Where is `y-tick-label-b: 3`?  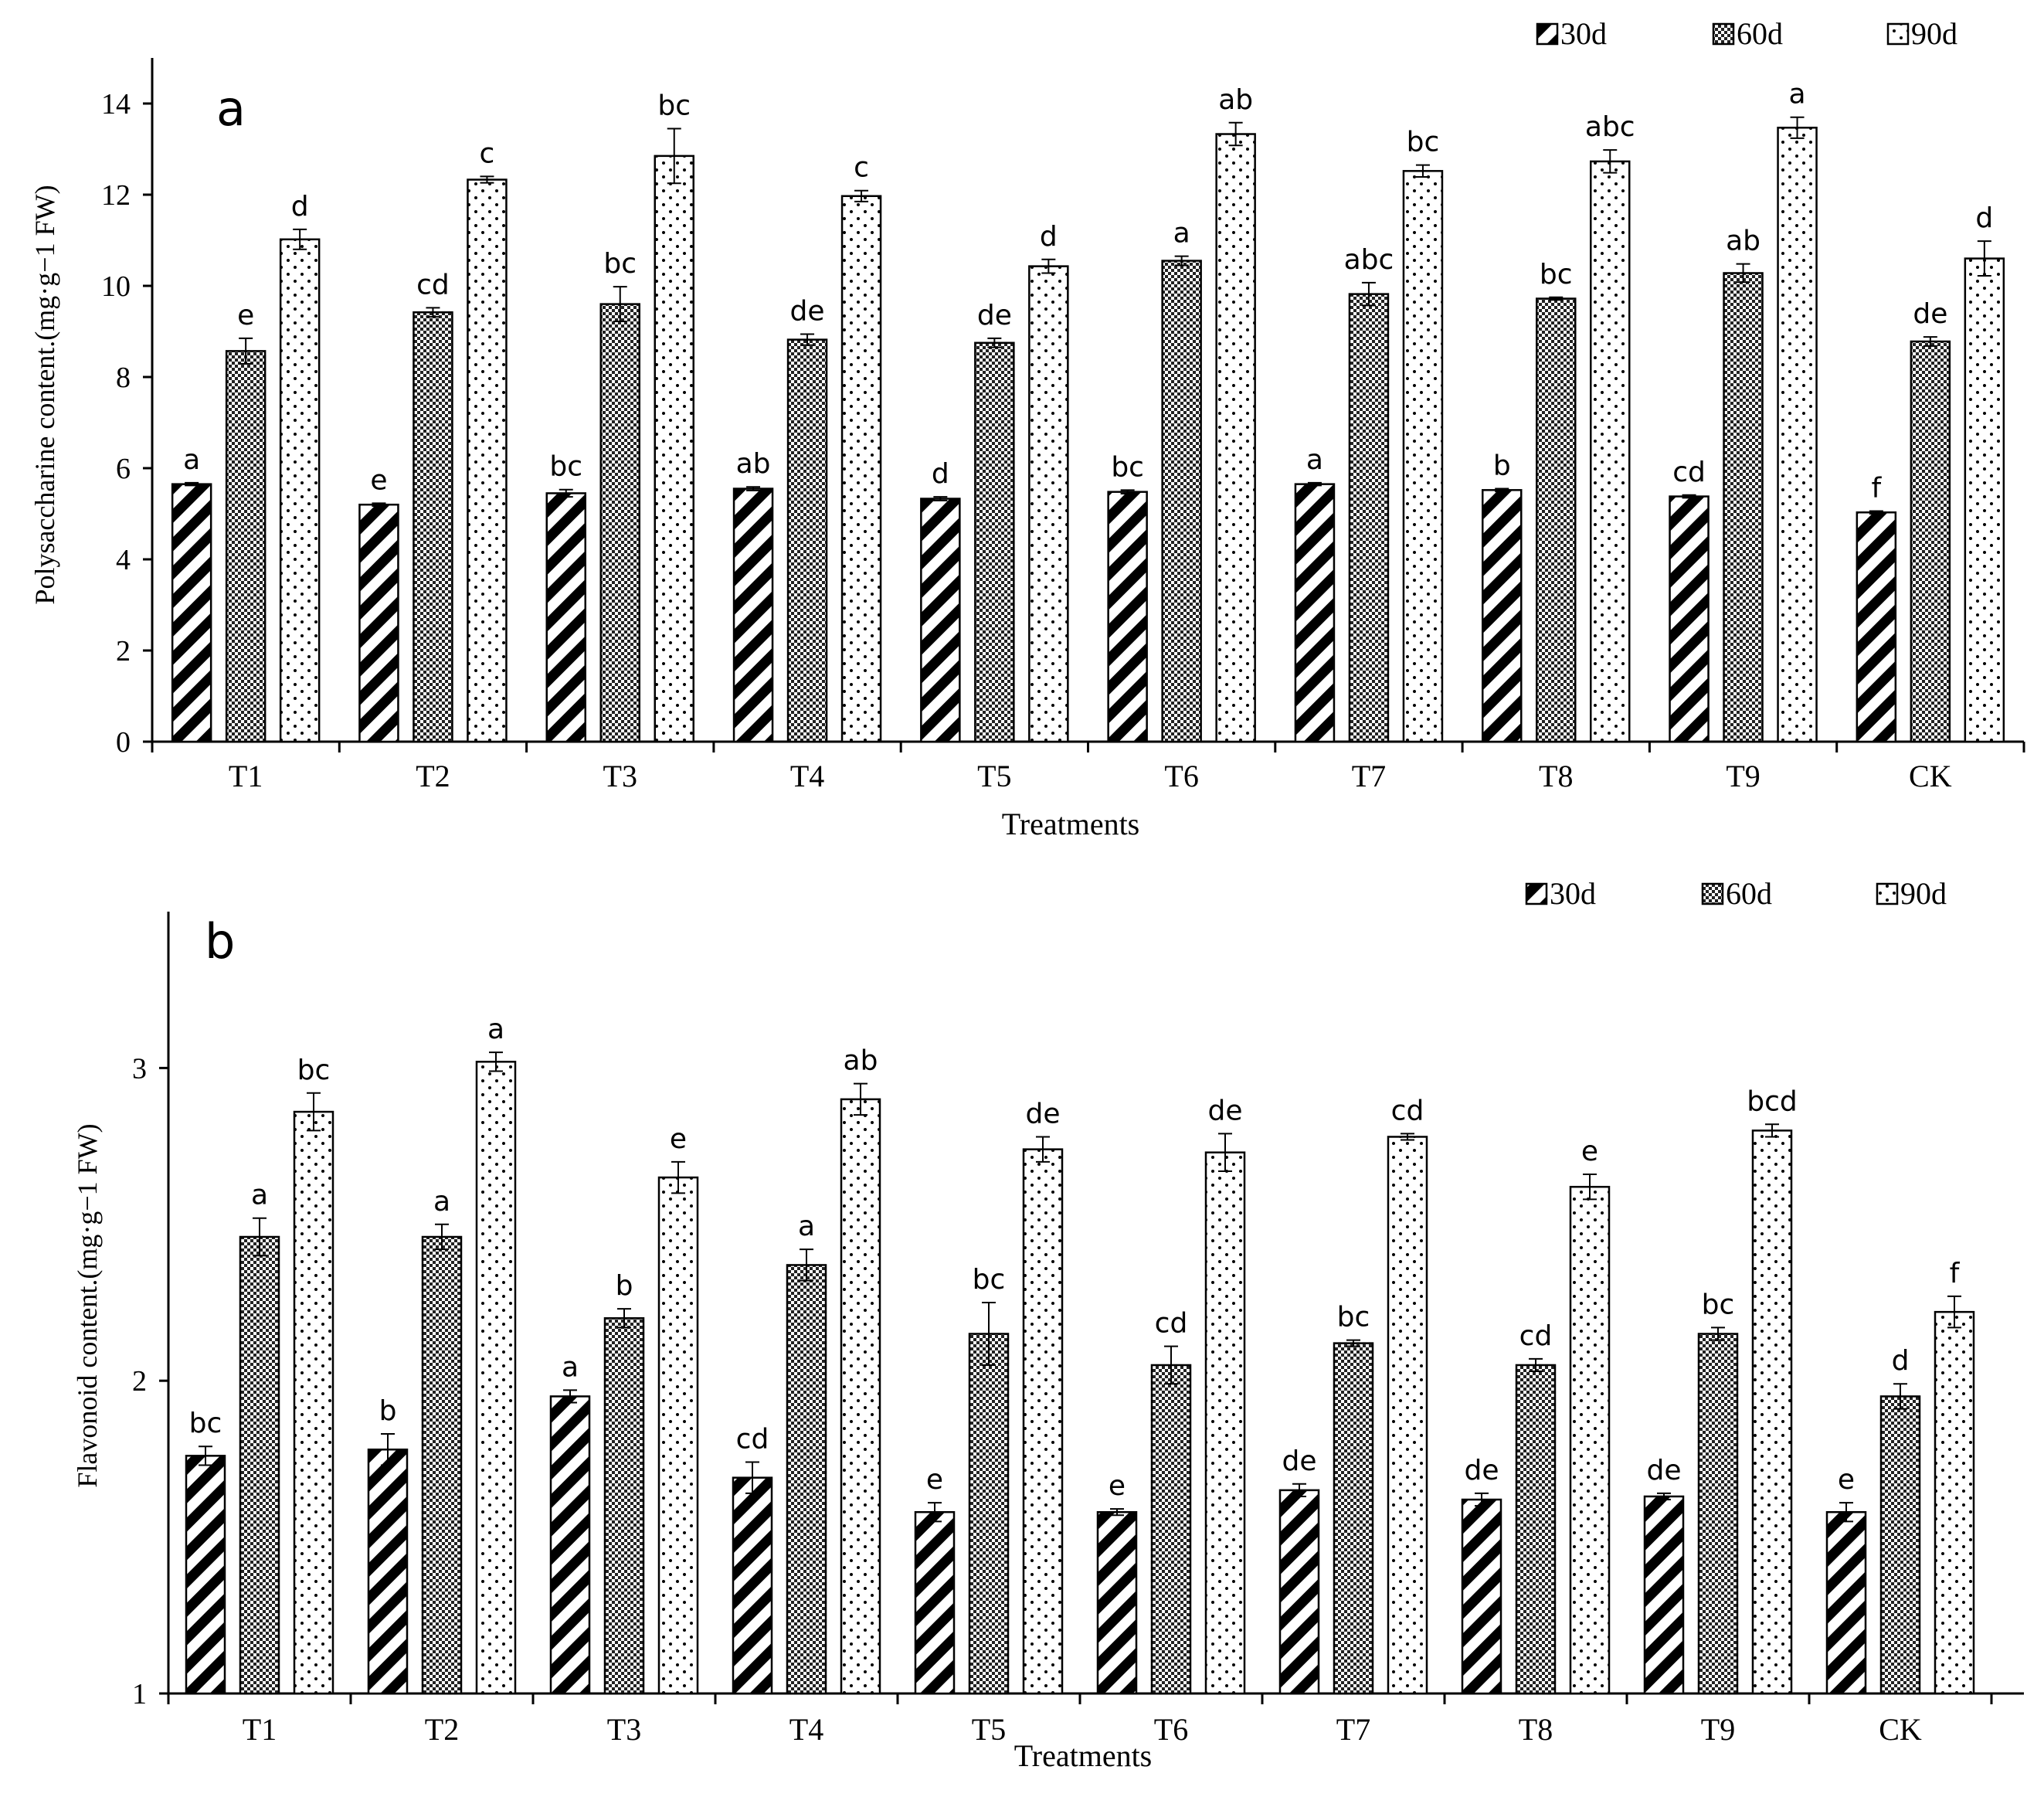 y-tick-label-b: 3 is located at coordinates (139, 1068).